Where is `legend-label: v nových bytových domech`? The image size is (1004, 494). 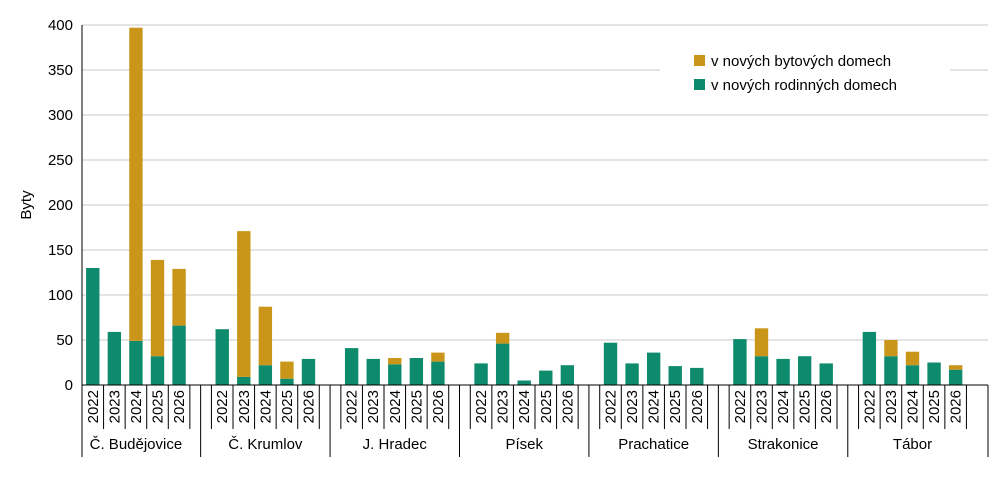 legend-label: v nových bytových domech is located at coordinates (801, 61).